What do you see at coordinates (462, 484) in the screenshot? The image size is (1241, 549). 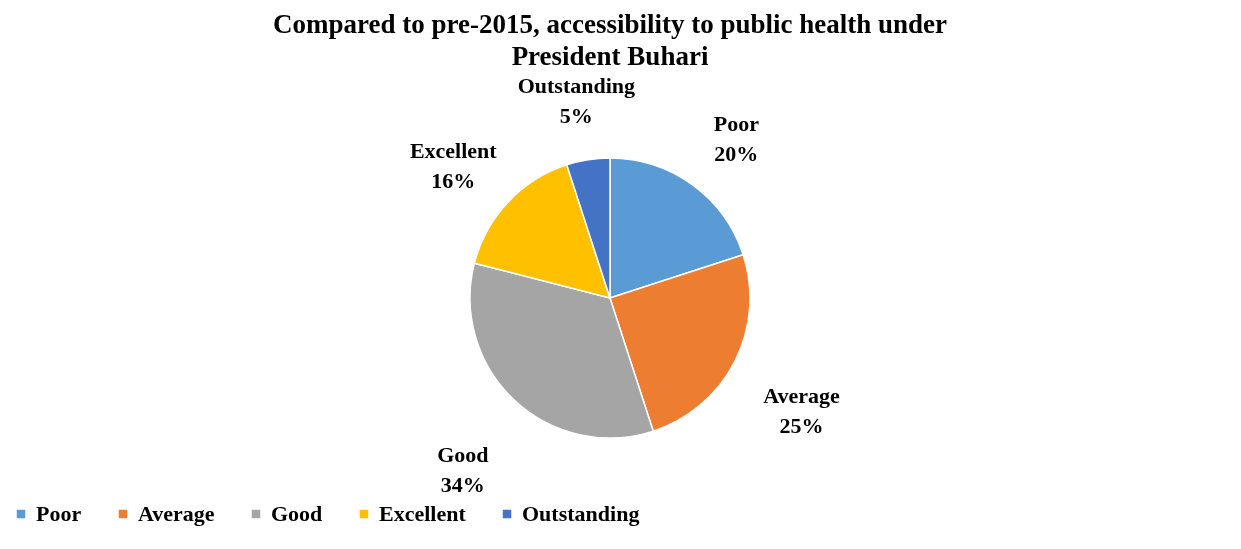 I see `data-label: 34%` at bounding box center [462, 484].